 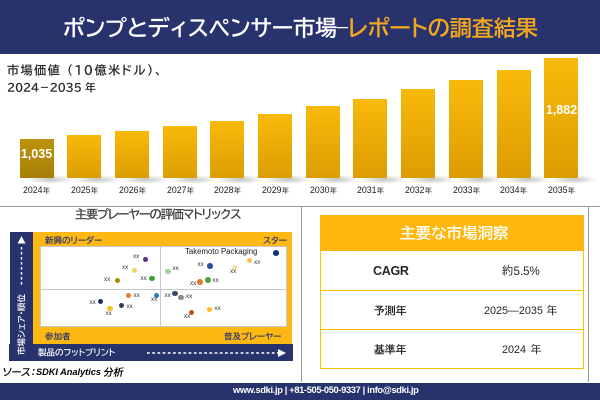 I want to click on svg-text: 2035, so click(x=558, y=190).